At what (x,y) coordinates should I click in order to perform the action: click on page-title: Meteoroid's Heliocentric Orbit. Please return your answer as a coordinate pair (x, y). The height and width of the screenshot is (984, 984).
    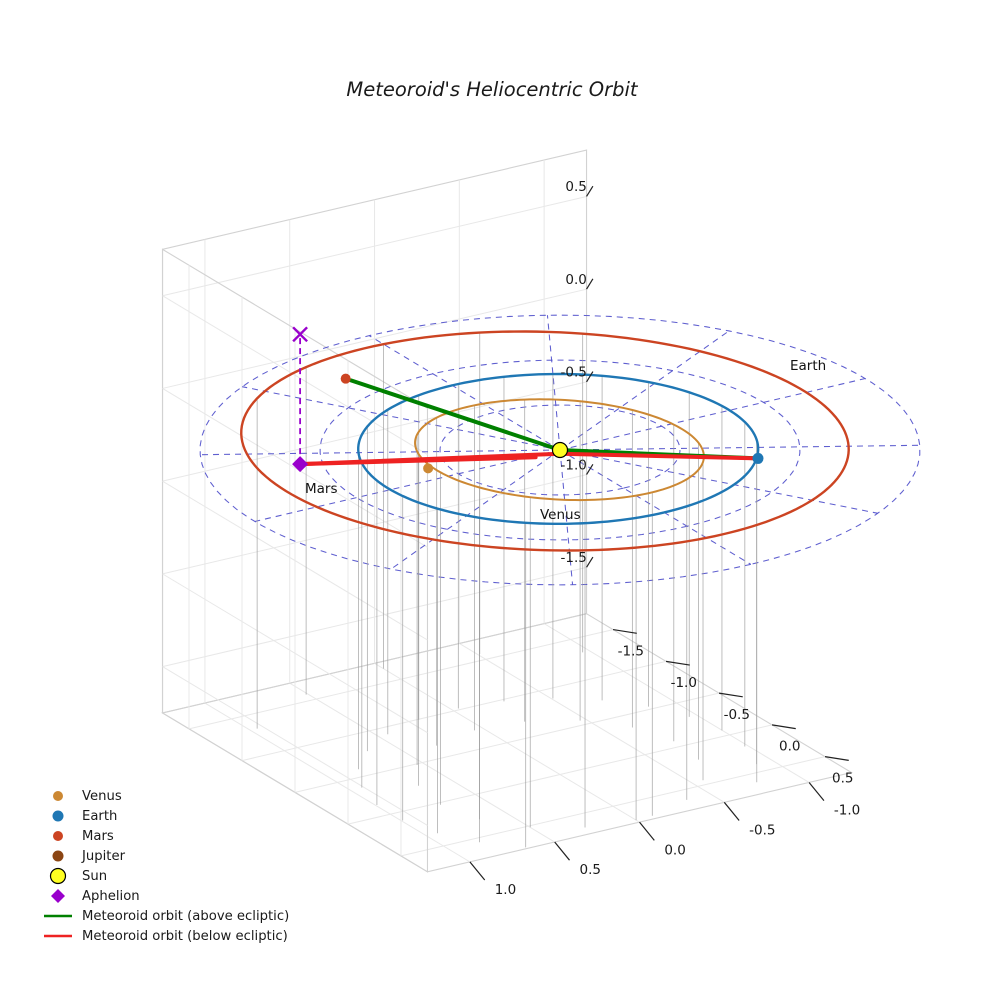
    Looking at the image, I should click on (492, 89).